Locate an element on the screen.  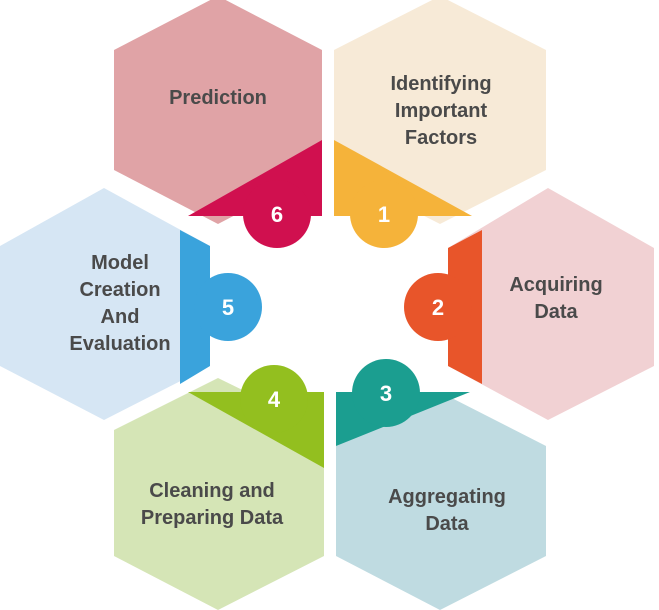
step-2-label-line: Data is located at coordinates (556, 312).